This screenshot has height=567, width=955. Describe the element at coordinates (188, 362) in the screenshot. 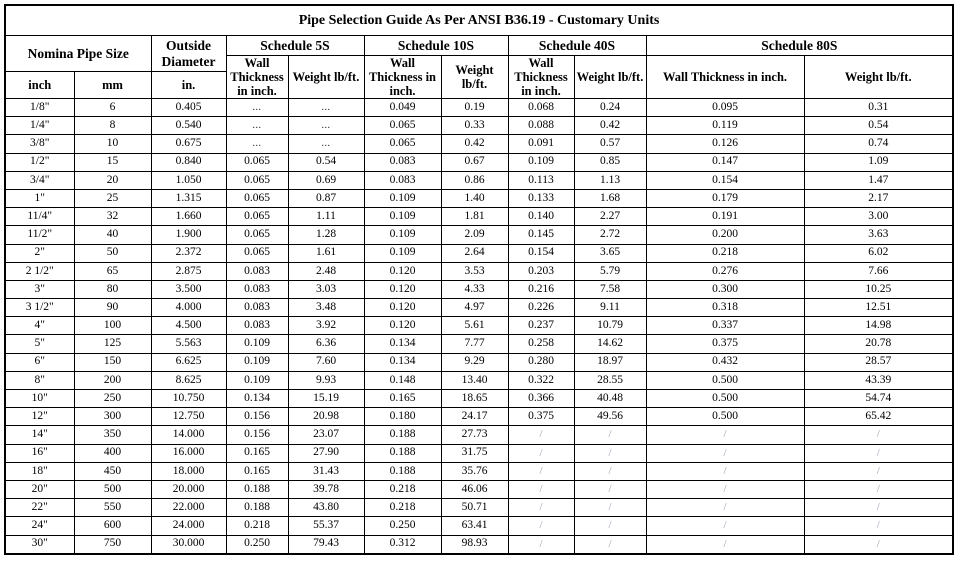

I see `cell: 6.625` at that location.